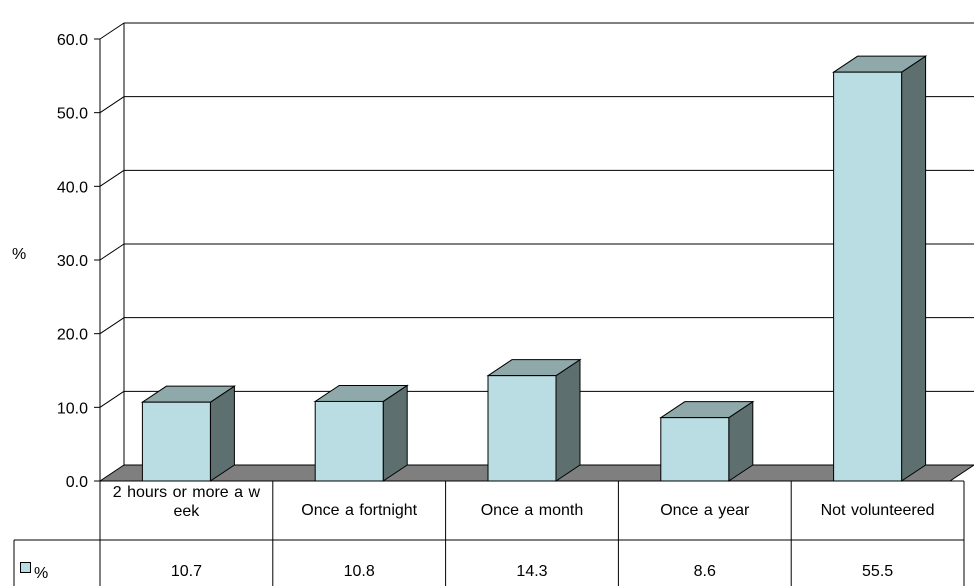 This screenshot has width=974, height=586. I want to click on y-tick-label: 60.0, so click(72, 40).